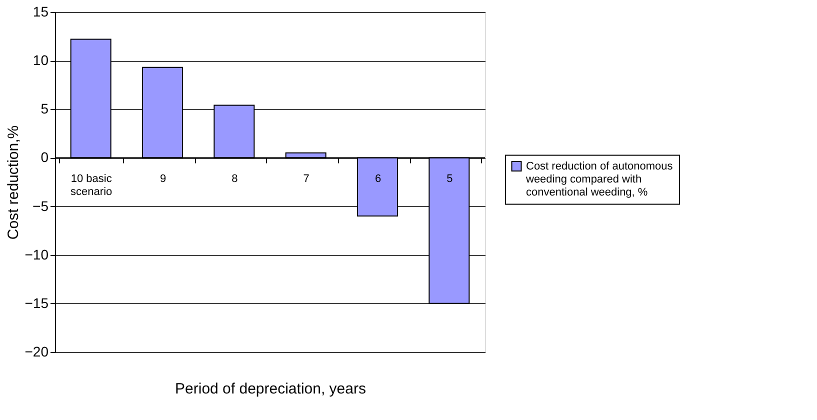 This screenshot has width=817, height=420. Describe the element at coordinates (163, 179) in the screenshot. I see `x-tick-label: 9` at that location.